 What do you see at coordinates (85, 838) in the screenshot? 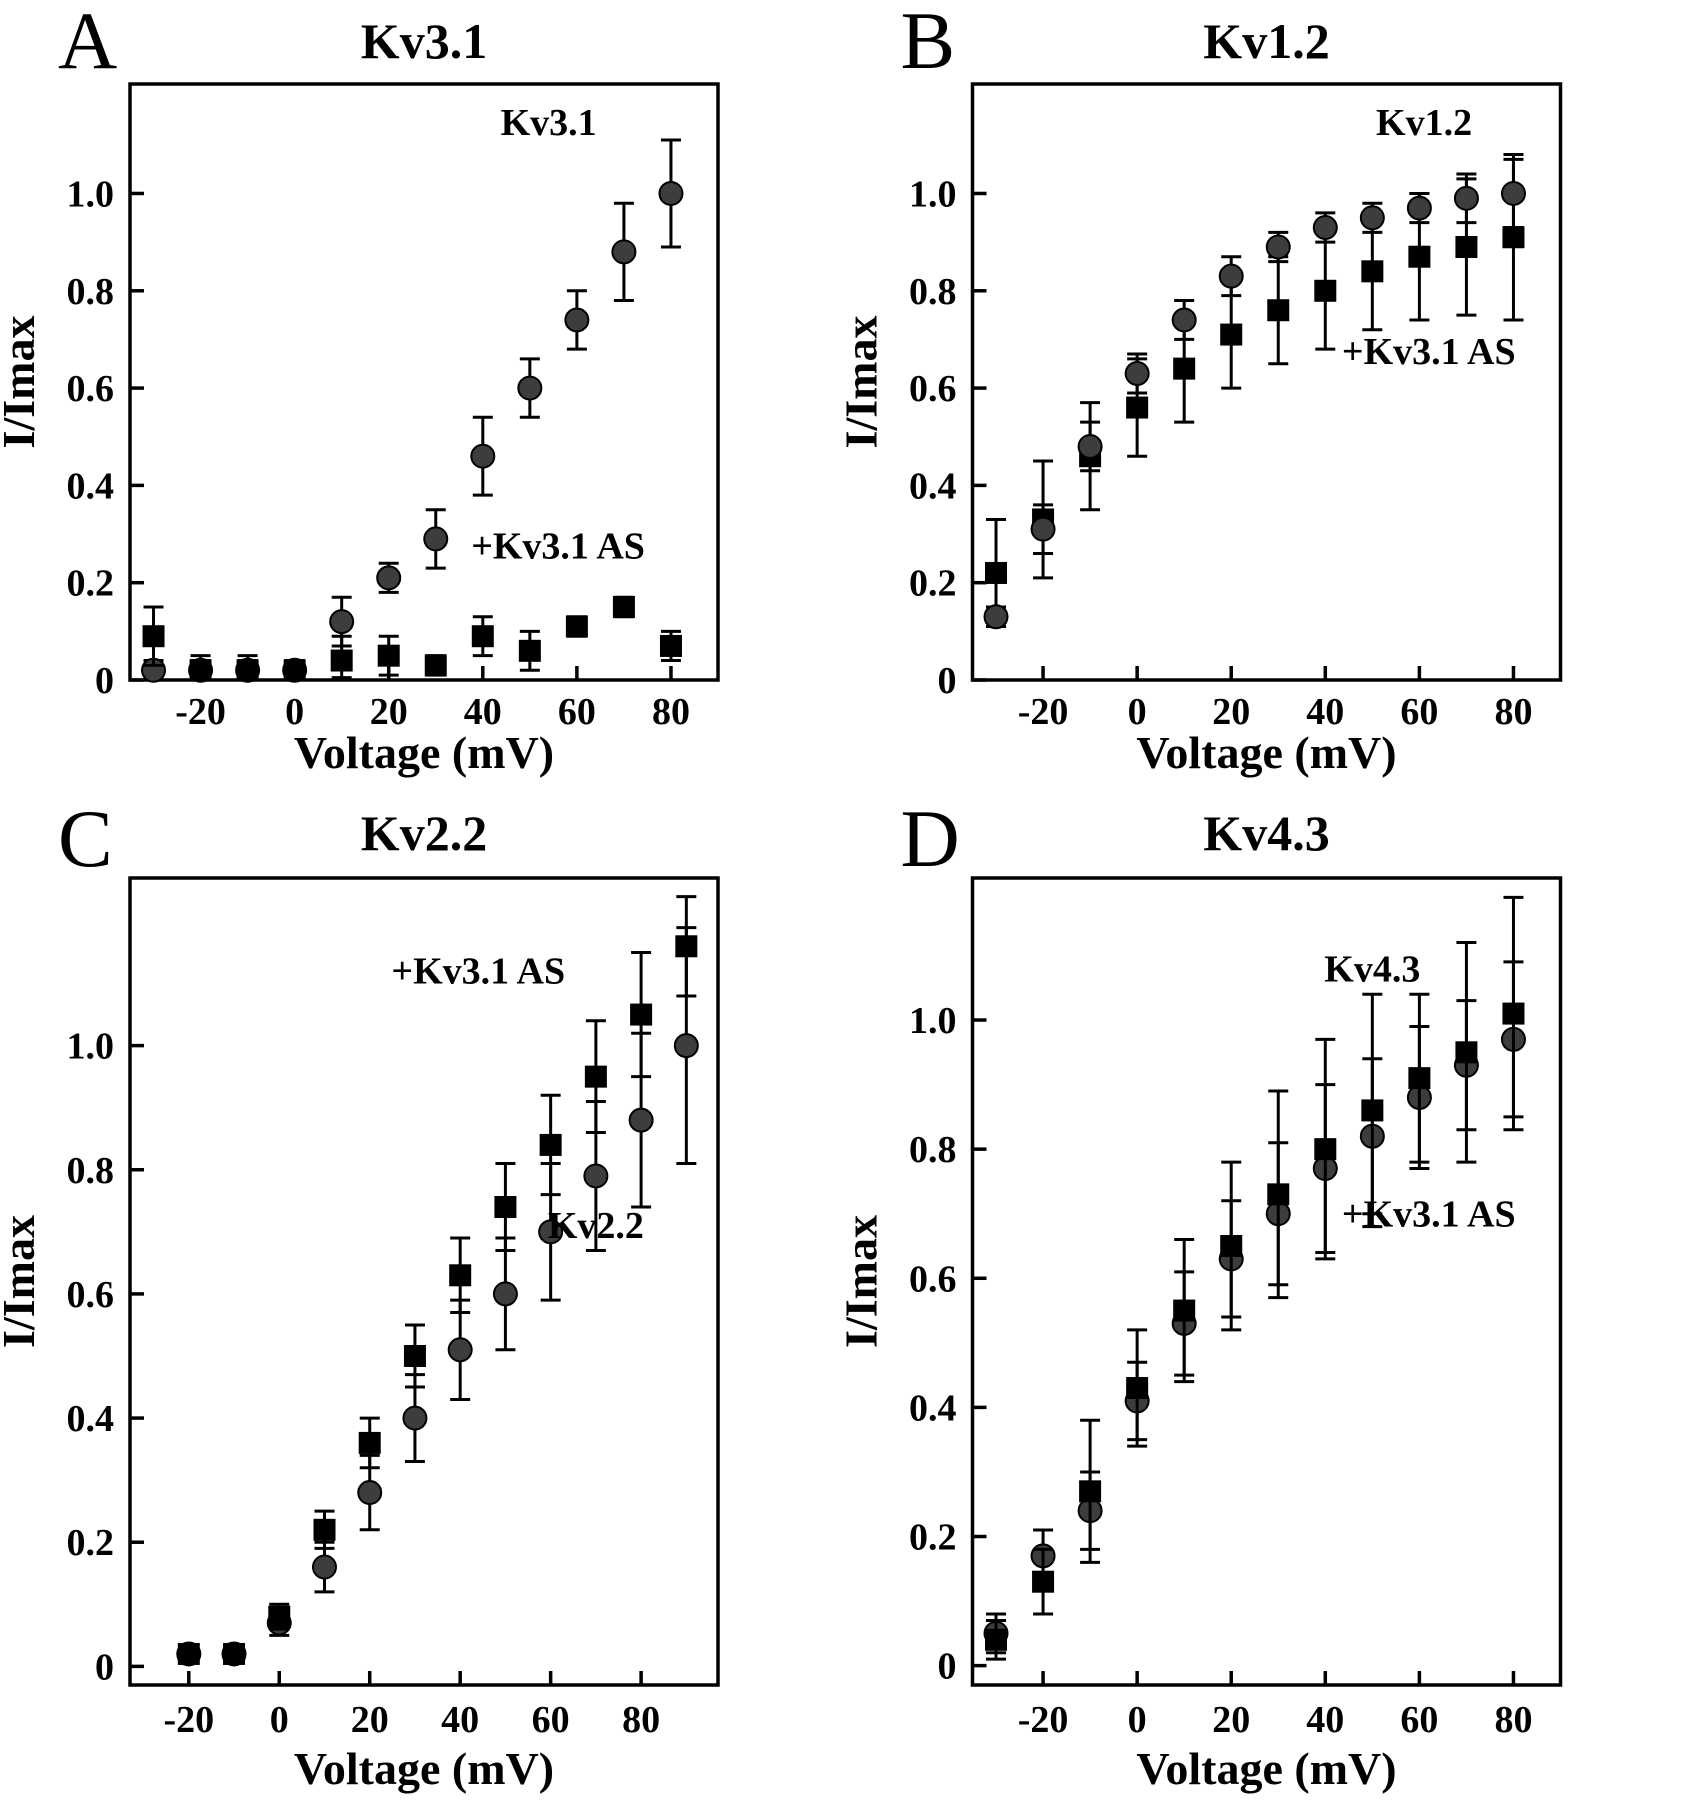
I see `panel-letter: C` at bounding box center [85, 838].